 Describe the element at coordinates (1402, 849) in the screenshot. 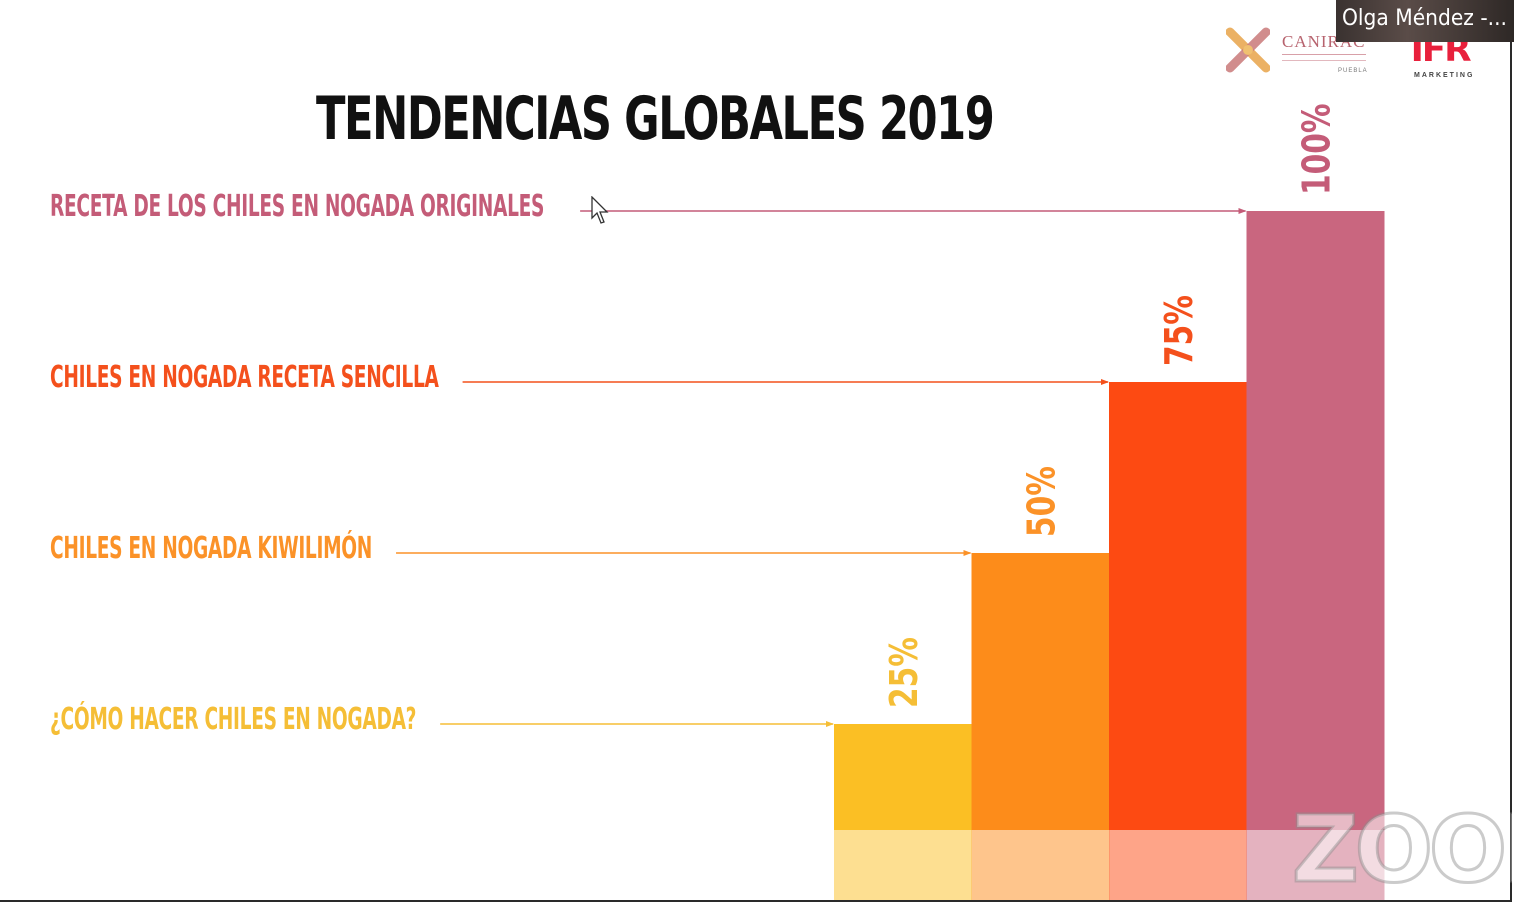

I see `zoom-watermark: ZOOM` at that location.